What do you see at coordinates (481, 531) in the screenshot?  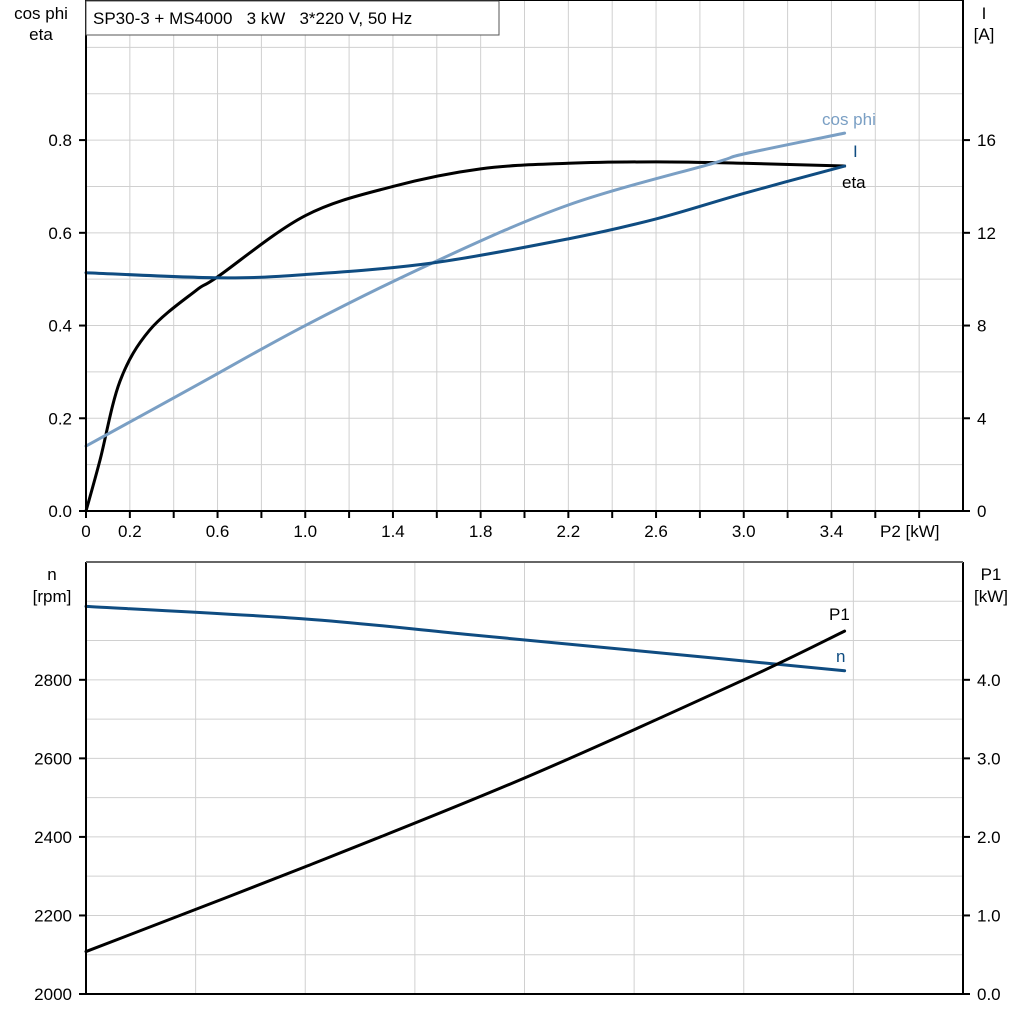 I see `x-tick-label: 1.8` at bounding box center [481, 531].